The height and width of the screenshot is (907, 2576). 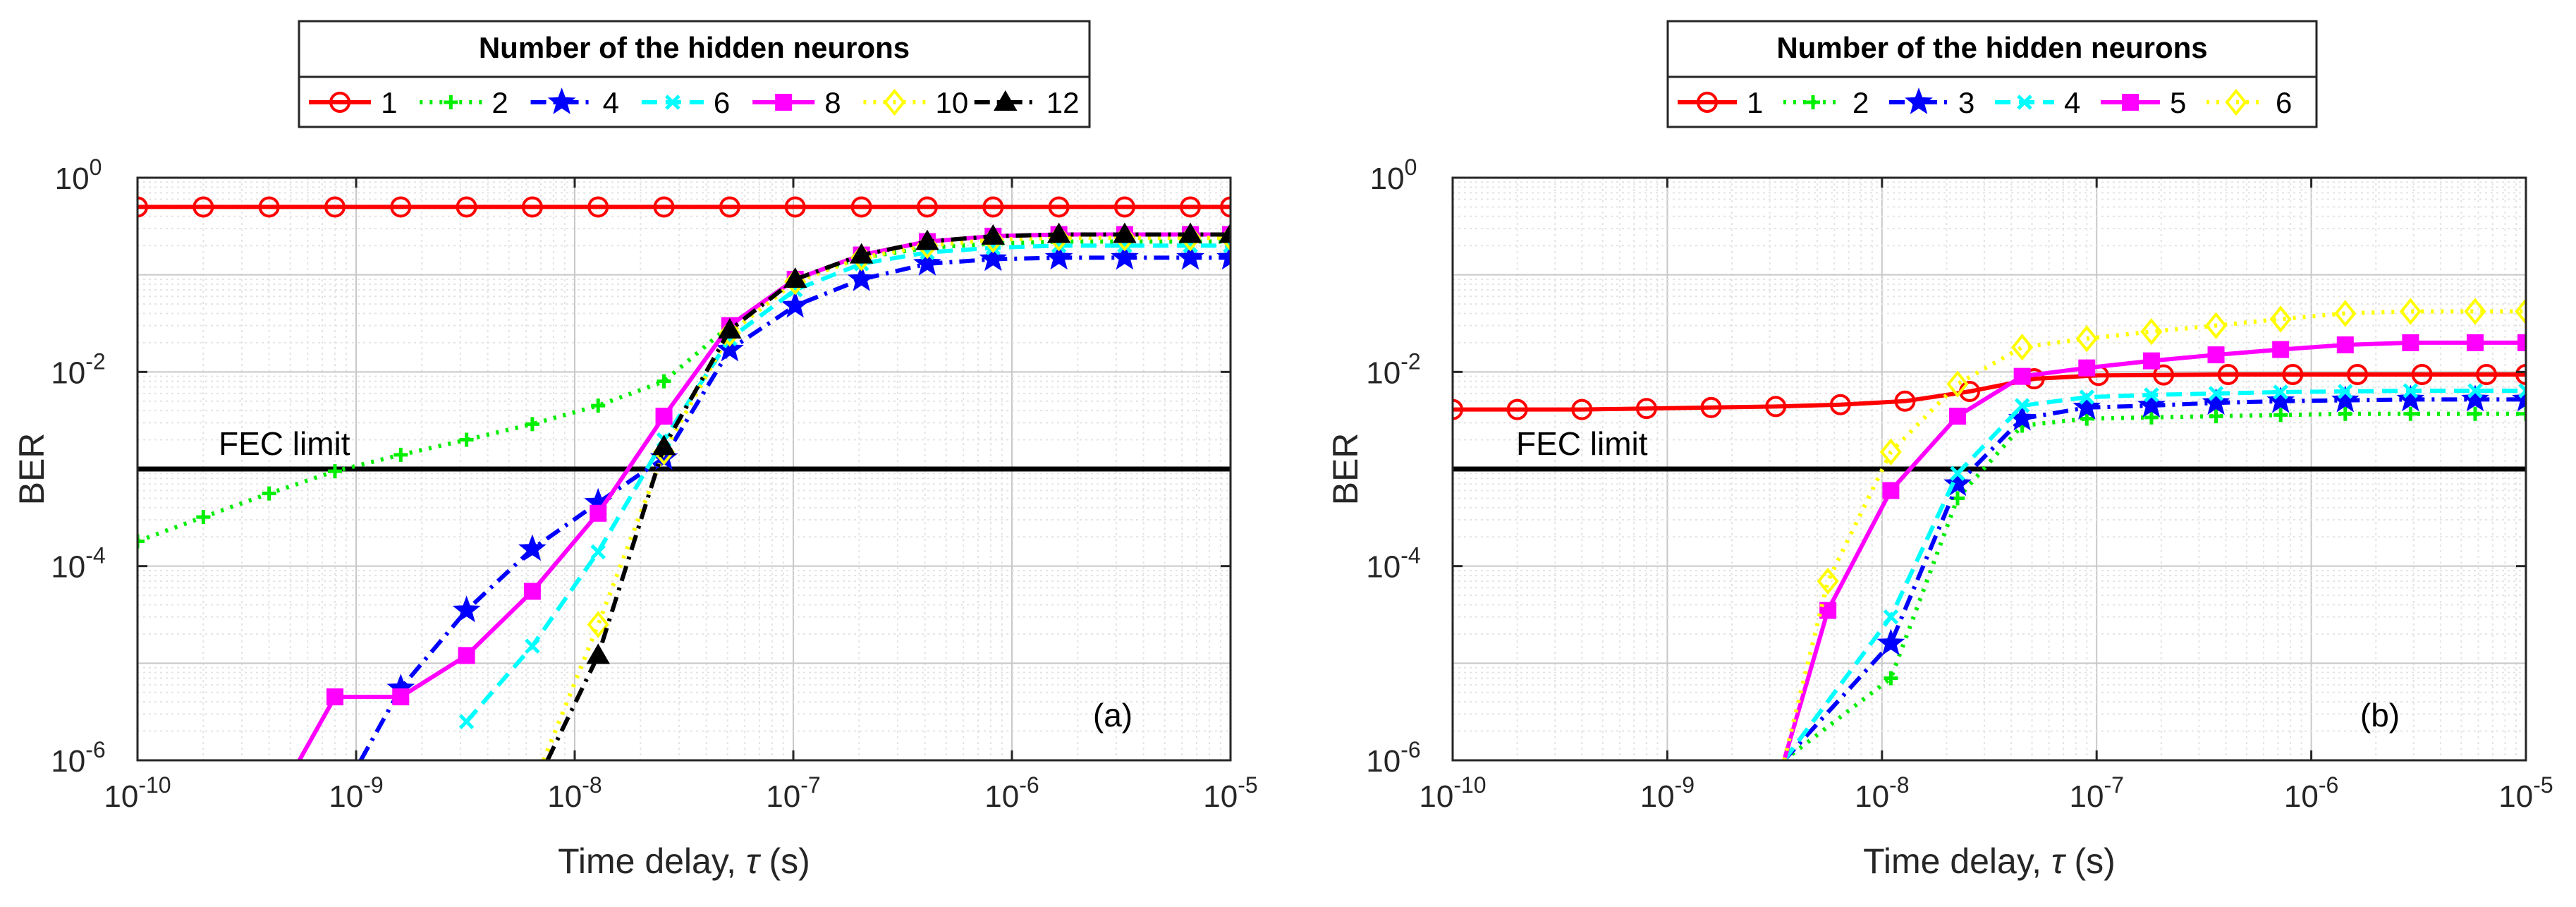 I want to click on x-tick-label: 10⁻⁹, so click(x=356, y=793).